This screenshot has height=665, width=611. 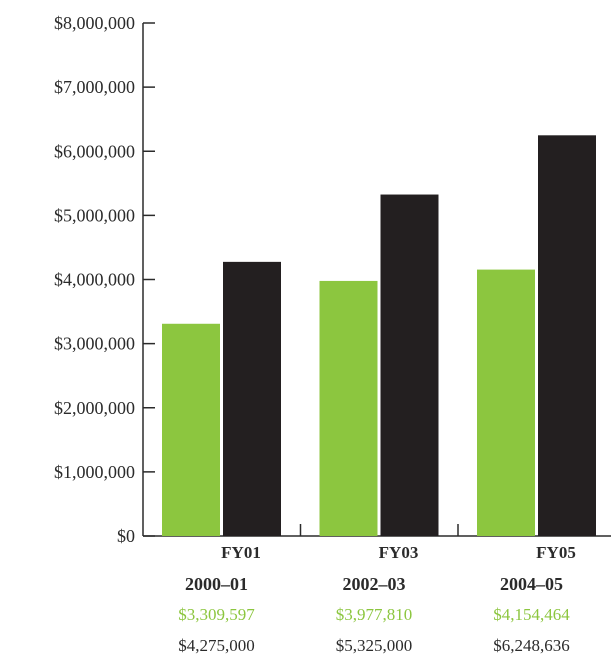 What do you see at coordinates (531, 584) in the screenshot?
I see `category-year-label: 2004–05` at bounding box center [531, 584].